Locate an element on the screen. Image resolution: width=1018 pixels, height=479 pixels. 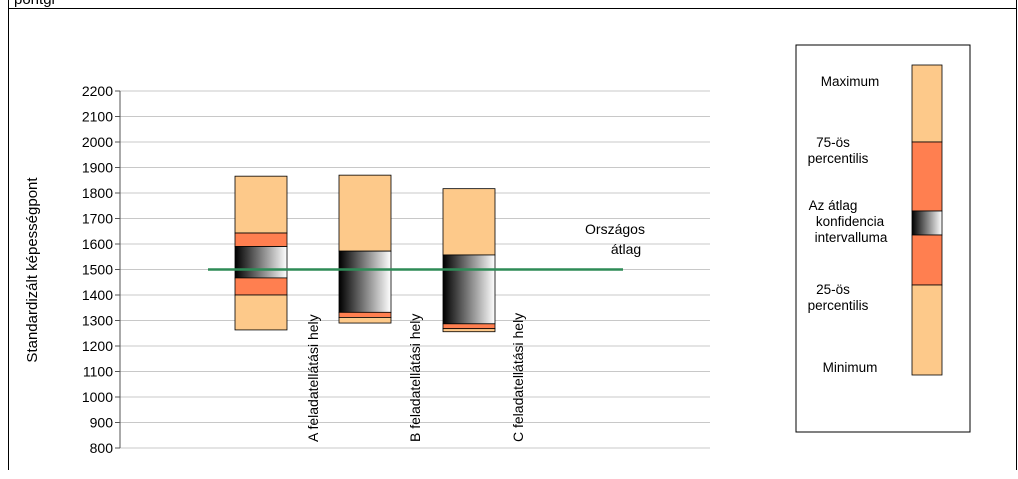
legend-max-band is located at coordinates (927, 103).